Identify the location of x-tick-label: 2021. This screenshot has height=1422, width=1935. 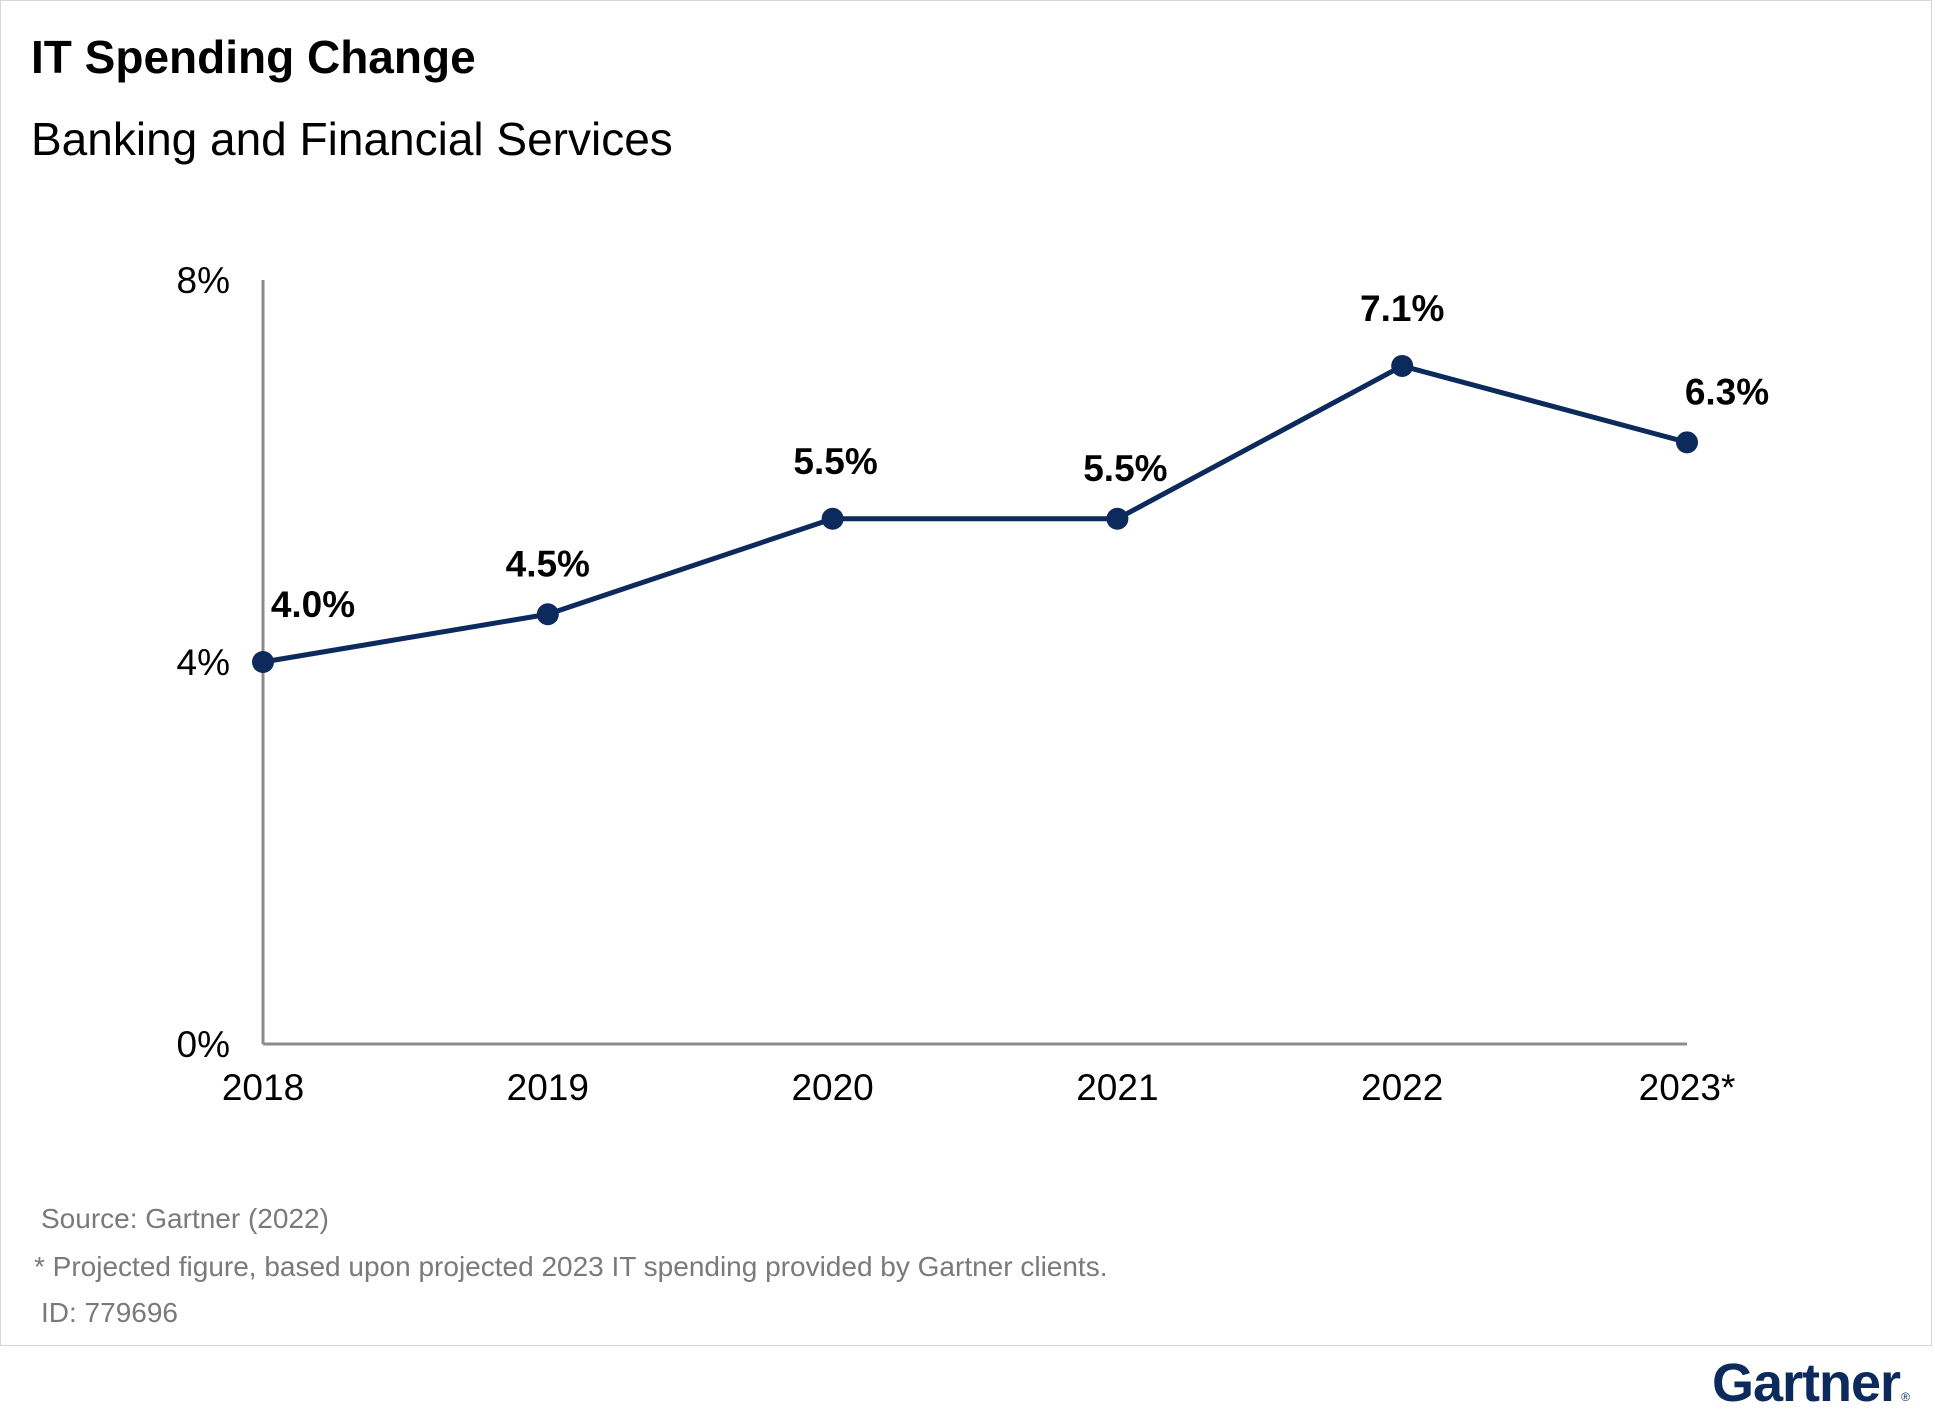
(1117, 1087).